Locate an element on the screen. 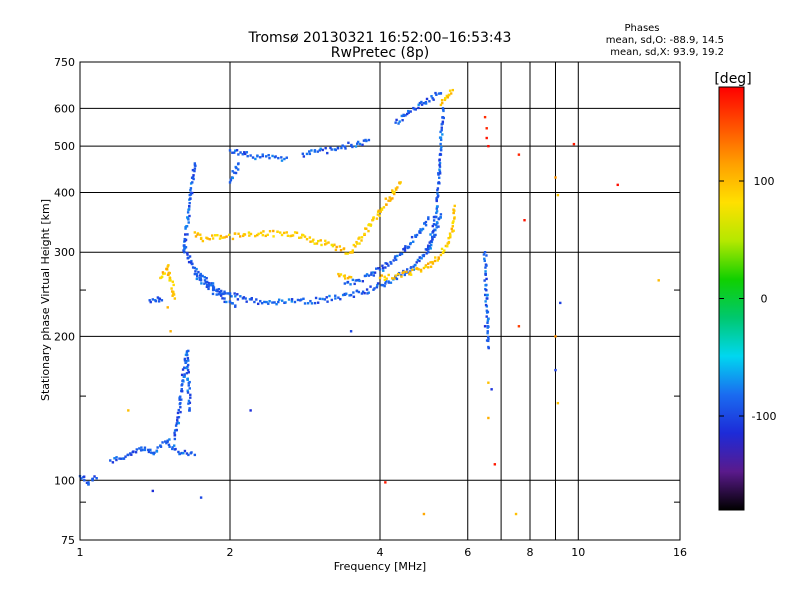  y-tick-label: 750 is located at coordinates (64, 62).